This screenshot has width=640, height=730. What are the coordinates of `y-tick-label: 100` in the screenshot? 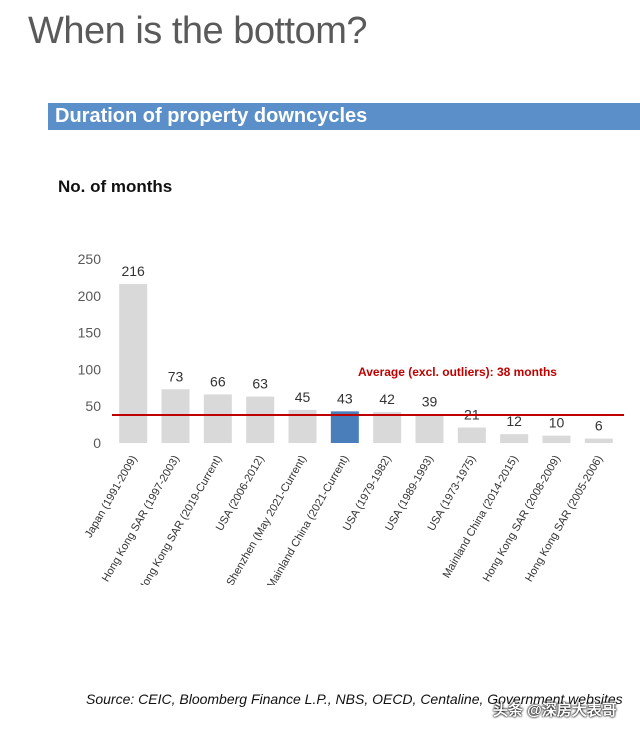 It's located at (90, 369).